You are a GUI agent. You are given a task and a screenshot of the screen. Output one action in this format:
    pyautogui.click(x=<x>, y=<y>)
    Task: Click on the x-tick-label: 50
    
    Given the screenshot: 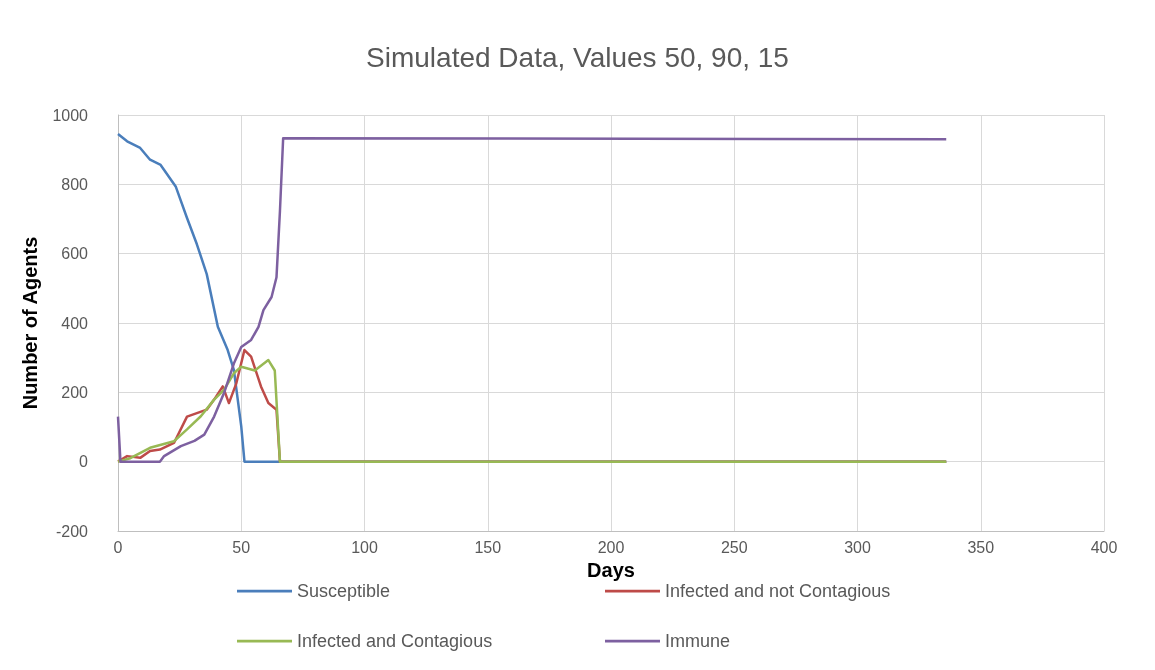 What is the action you would take?
    pyautogui.click(x=241, y=547)
    